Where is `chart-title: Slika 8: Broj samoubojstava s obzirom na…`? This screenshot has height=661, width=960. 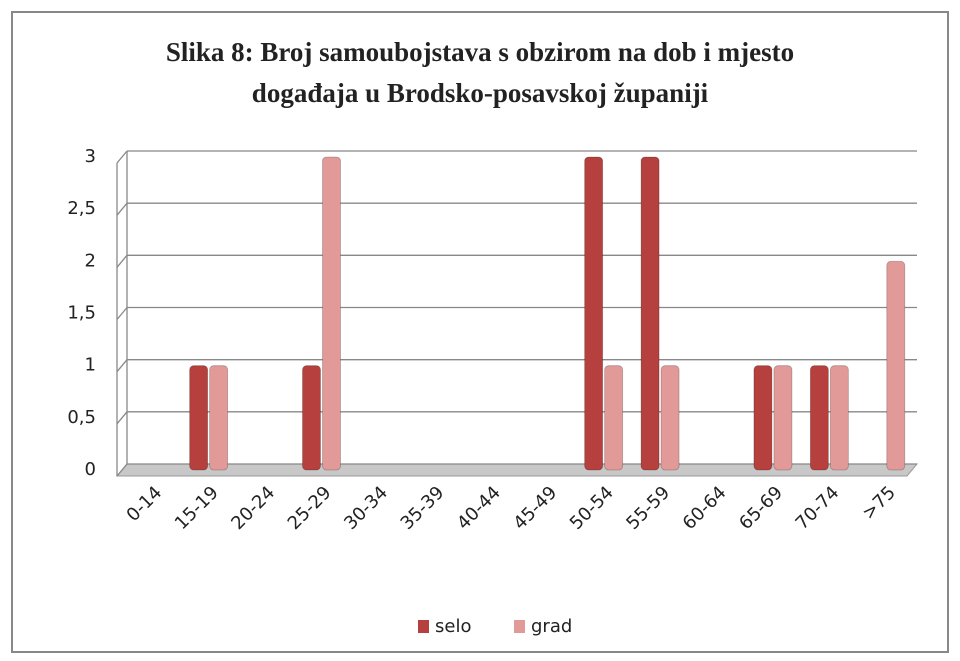 chart-title: Slika 8: Broj samoubojstava s obzirom na… is located at coordinates (480, 52).